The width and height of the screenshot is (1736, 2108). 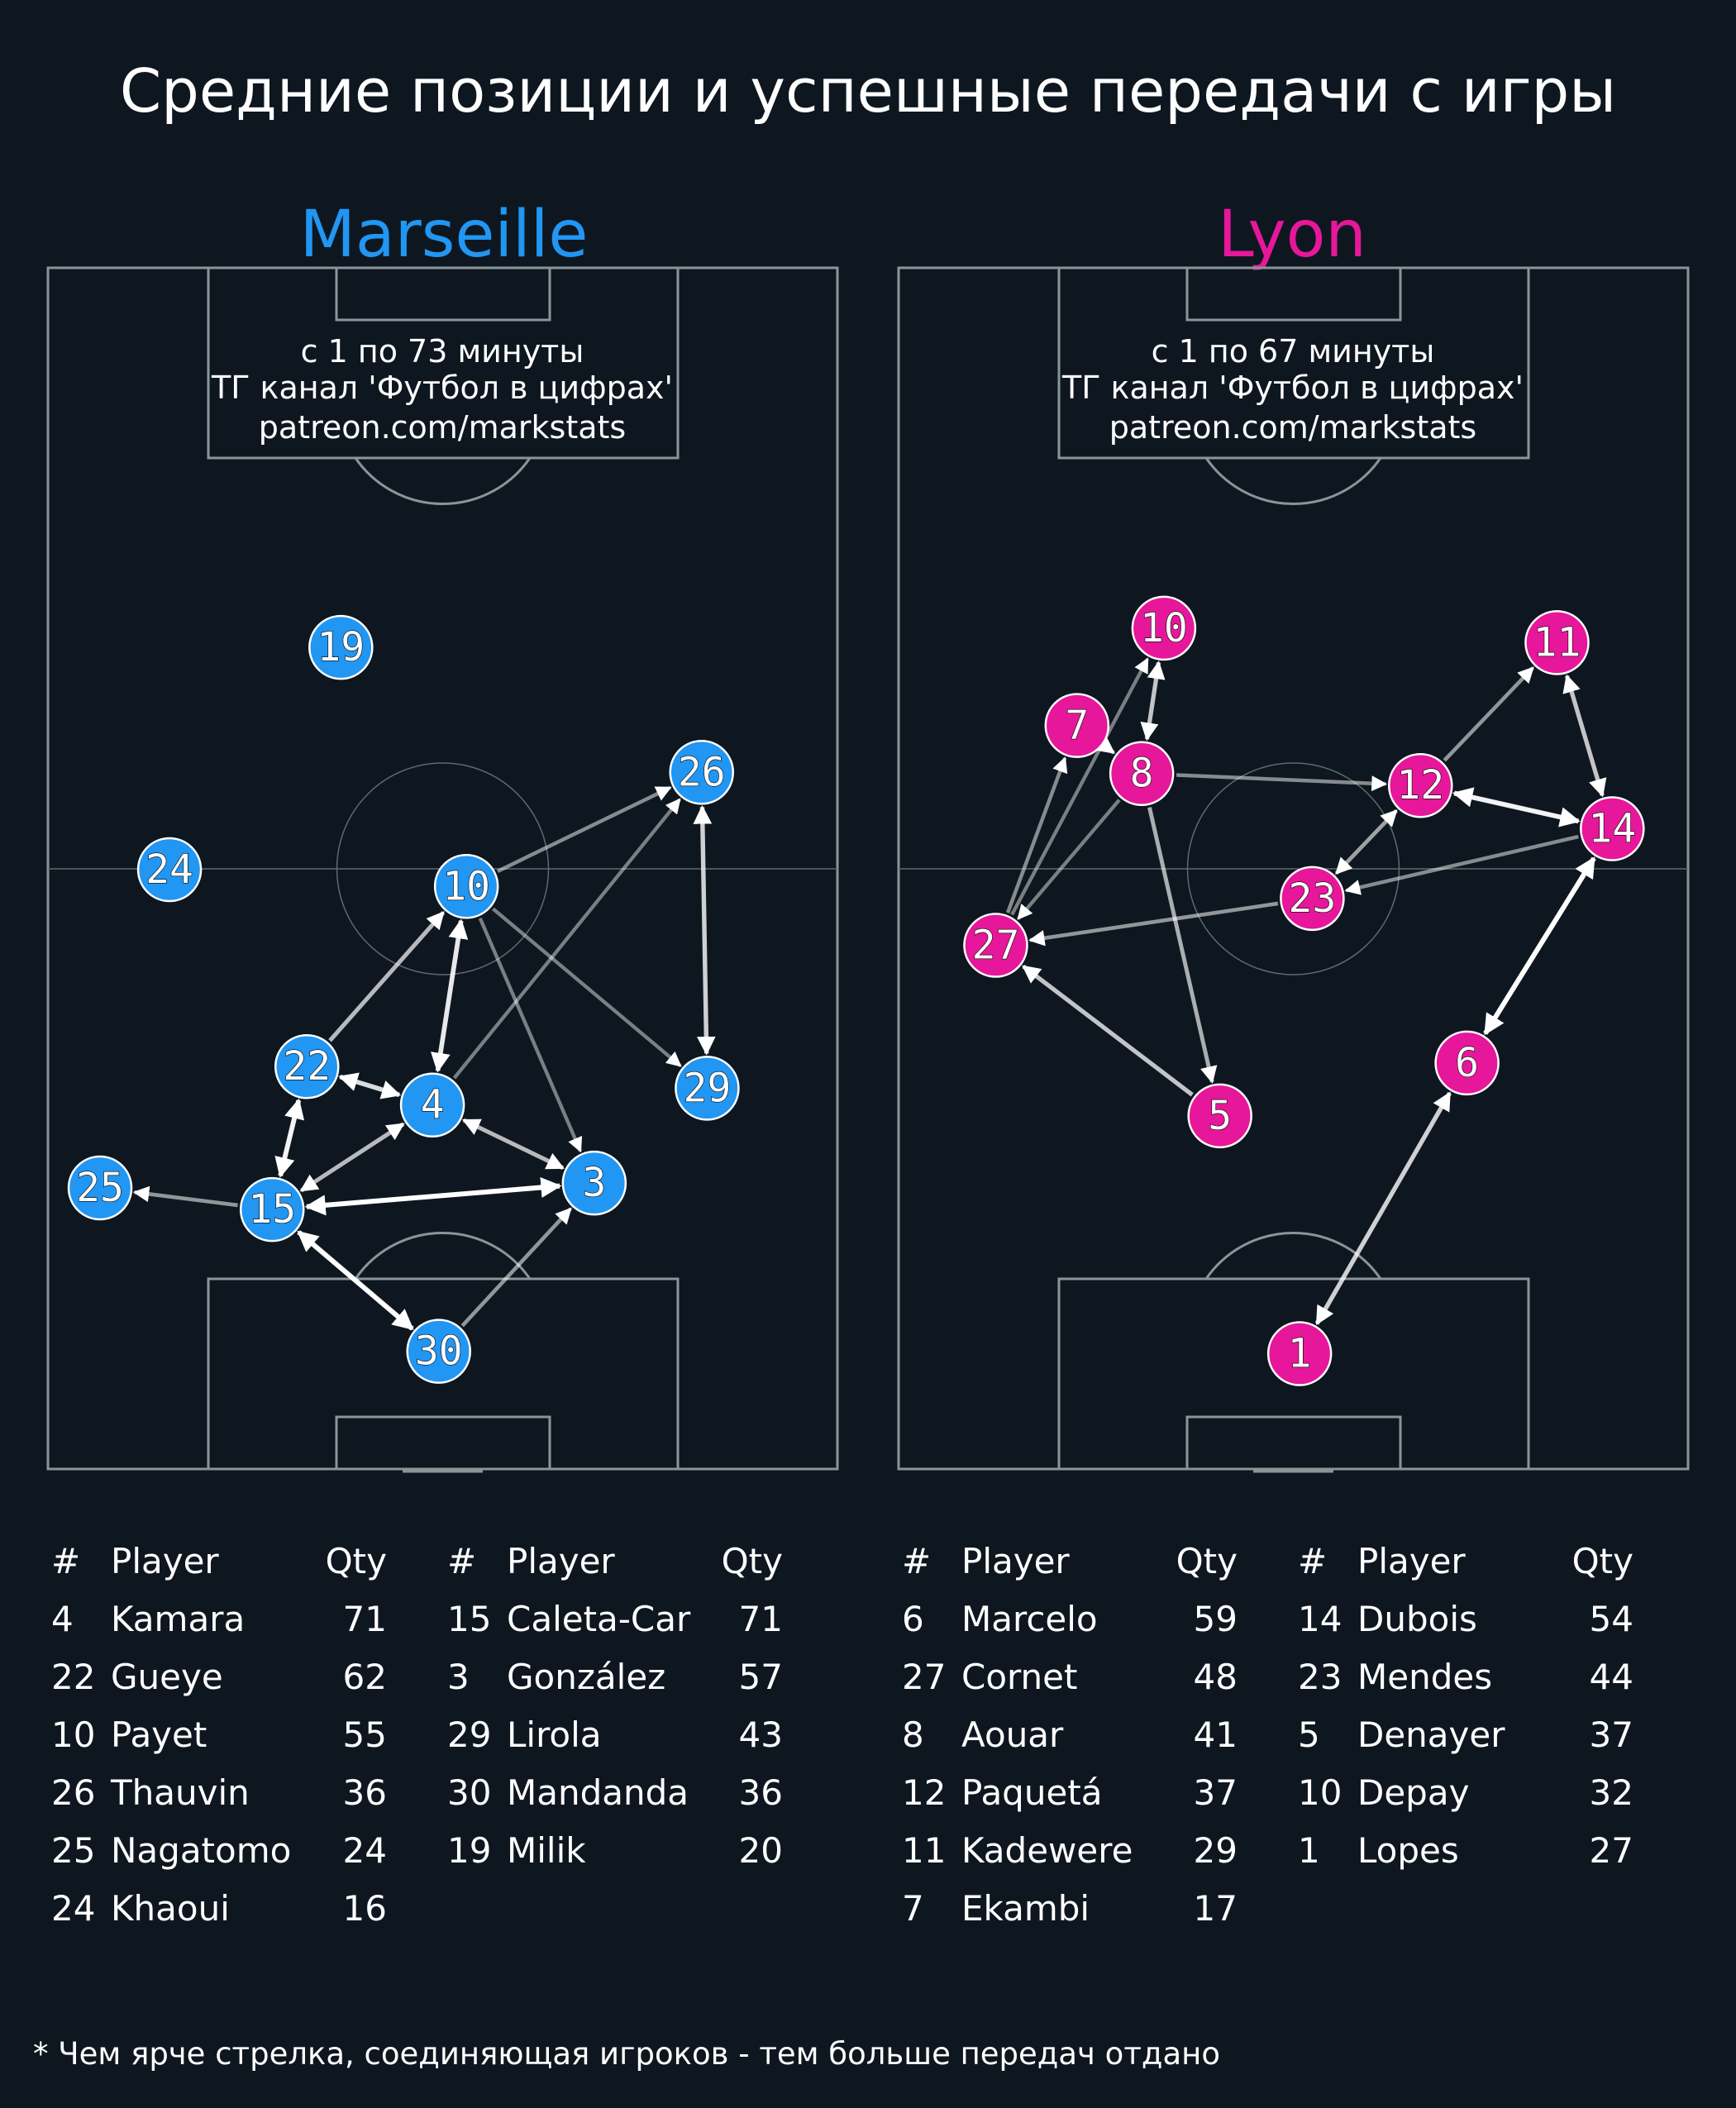 I want to click on player-node-6: 6, so click(x=1467, y=1063).